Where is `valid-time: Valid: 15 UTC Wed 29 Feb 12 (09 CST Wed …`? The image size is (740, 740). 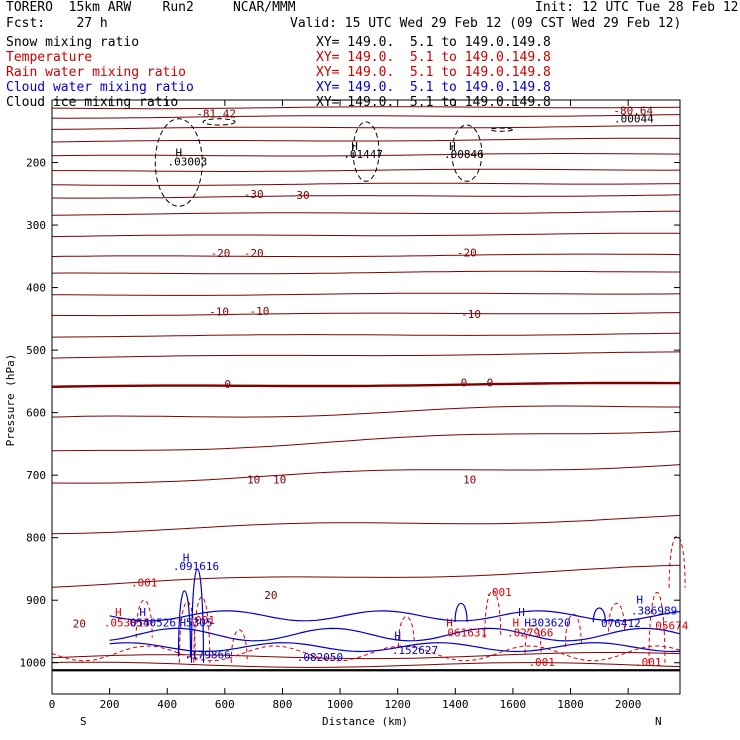
valid-time: Valid: 15 UTC Wed 29 Feb 12 (09 CST Wed … is located at coordinates (486, 23).